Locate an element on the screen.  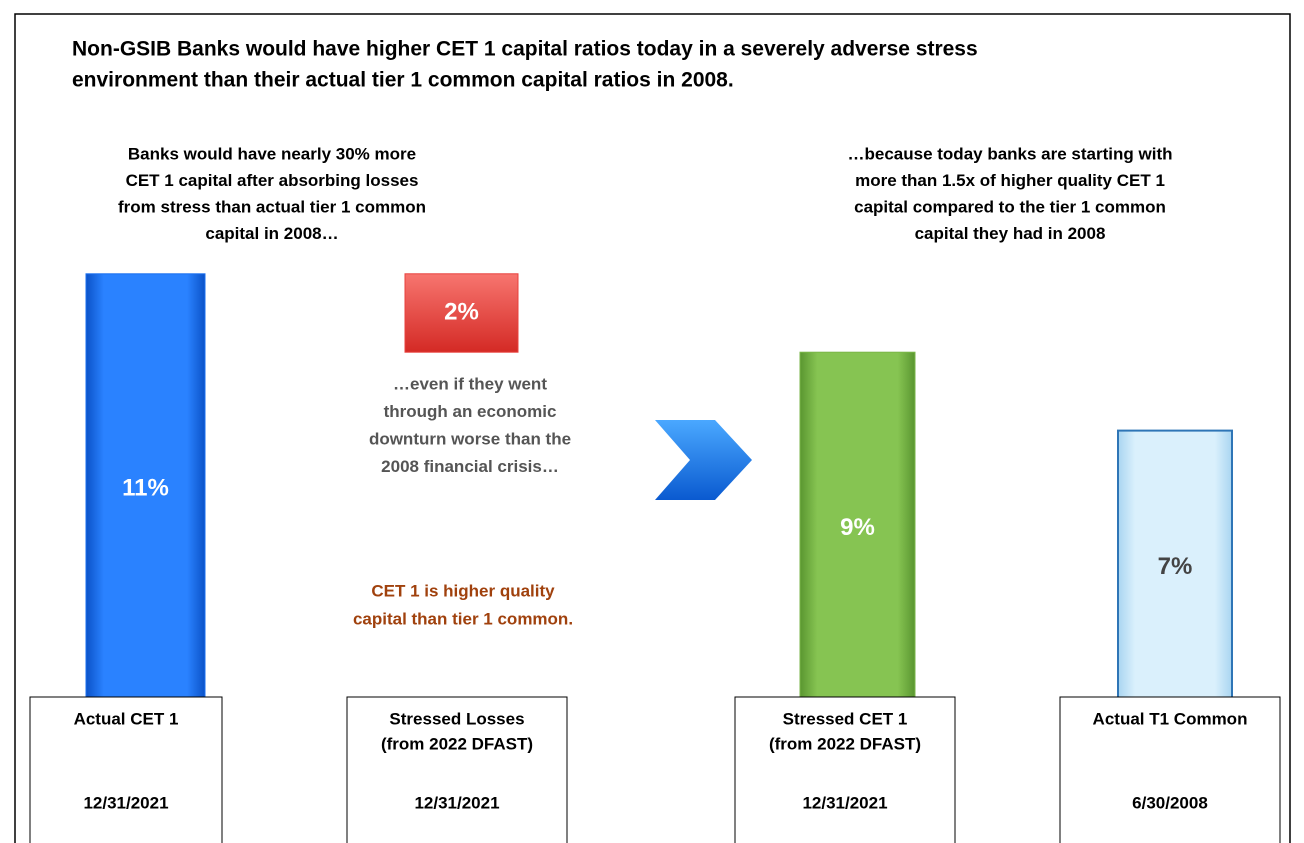
arrow is located at coordinates (703, 460).